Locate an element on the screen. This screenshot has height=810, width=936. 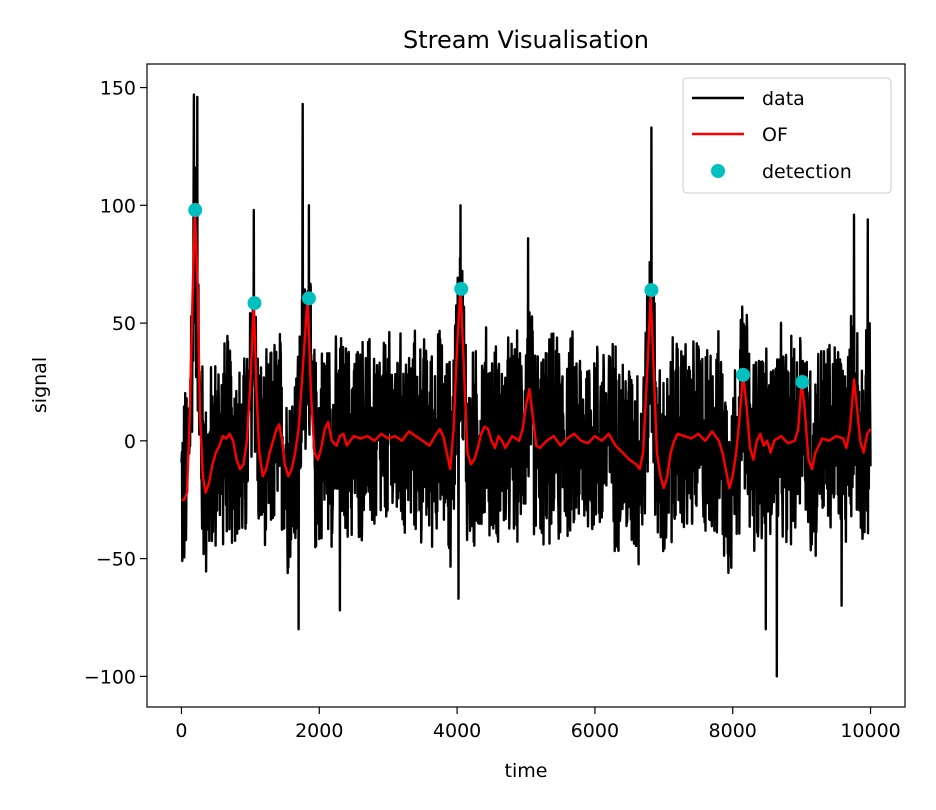
x-tick-label: 6000 is located at coordinates (595, 731).